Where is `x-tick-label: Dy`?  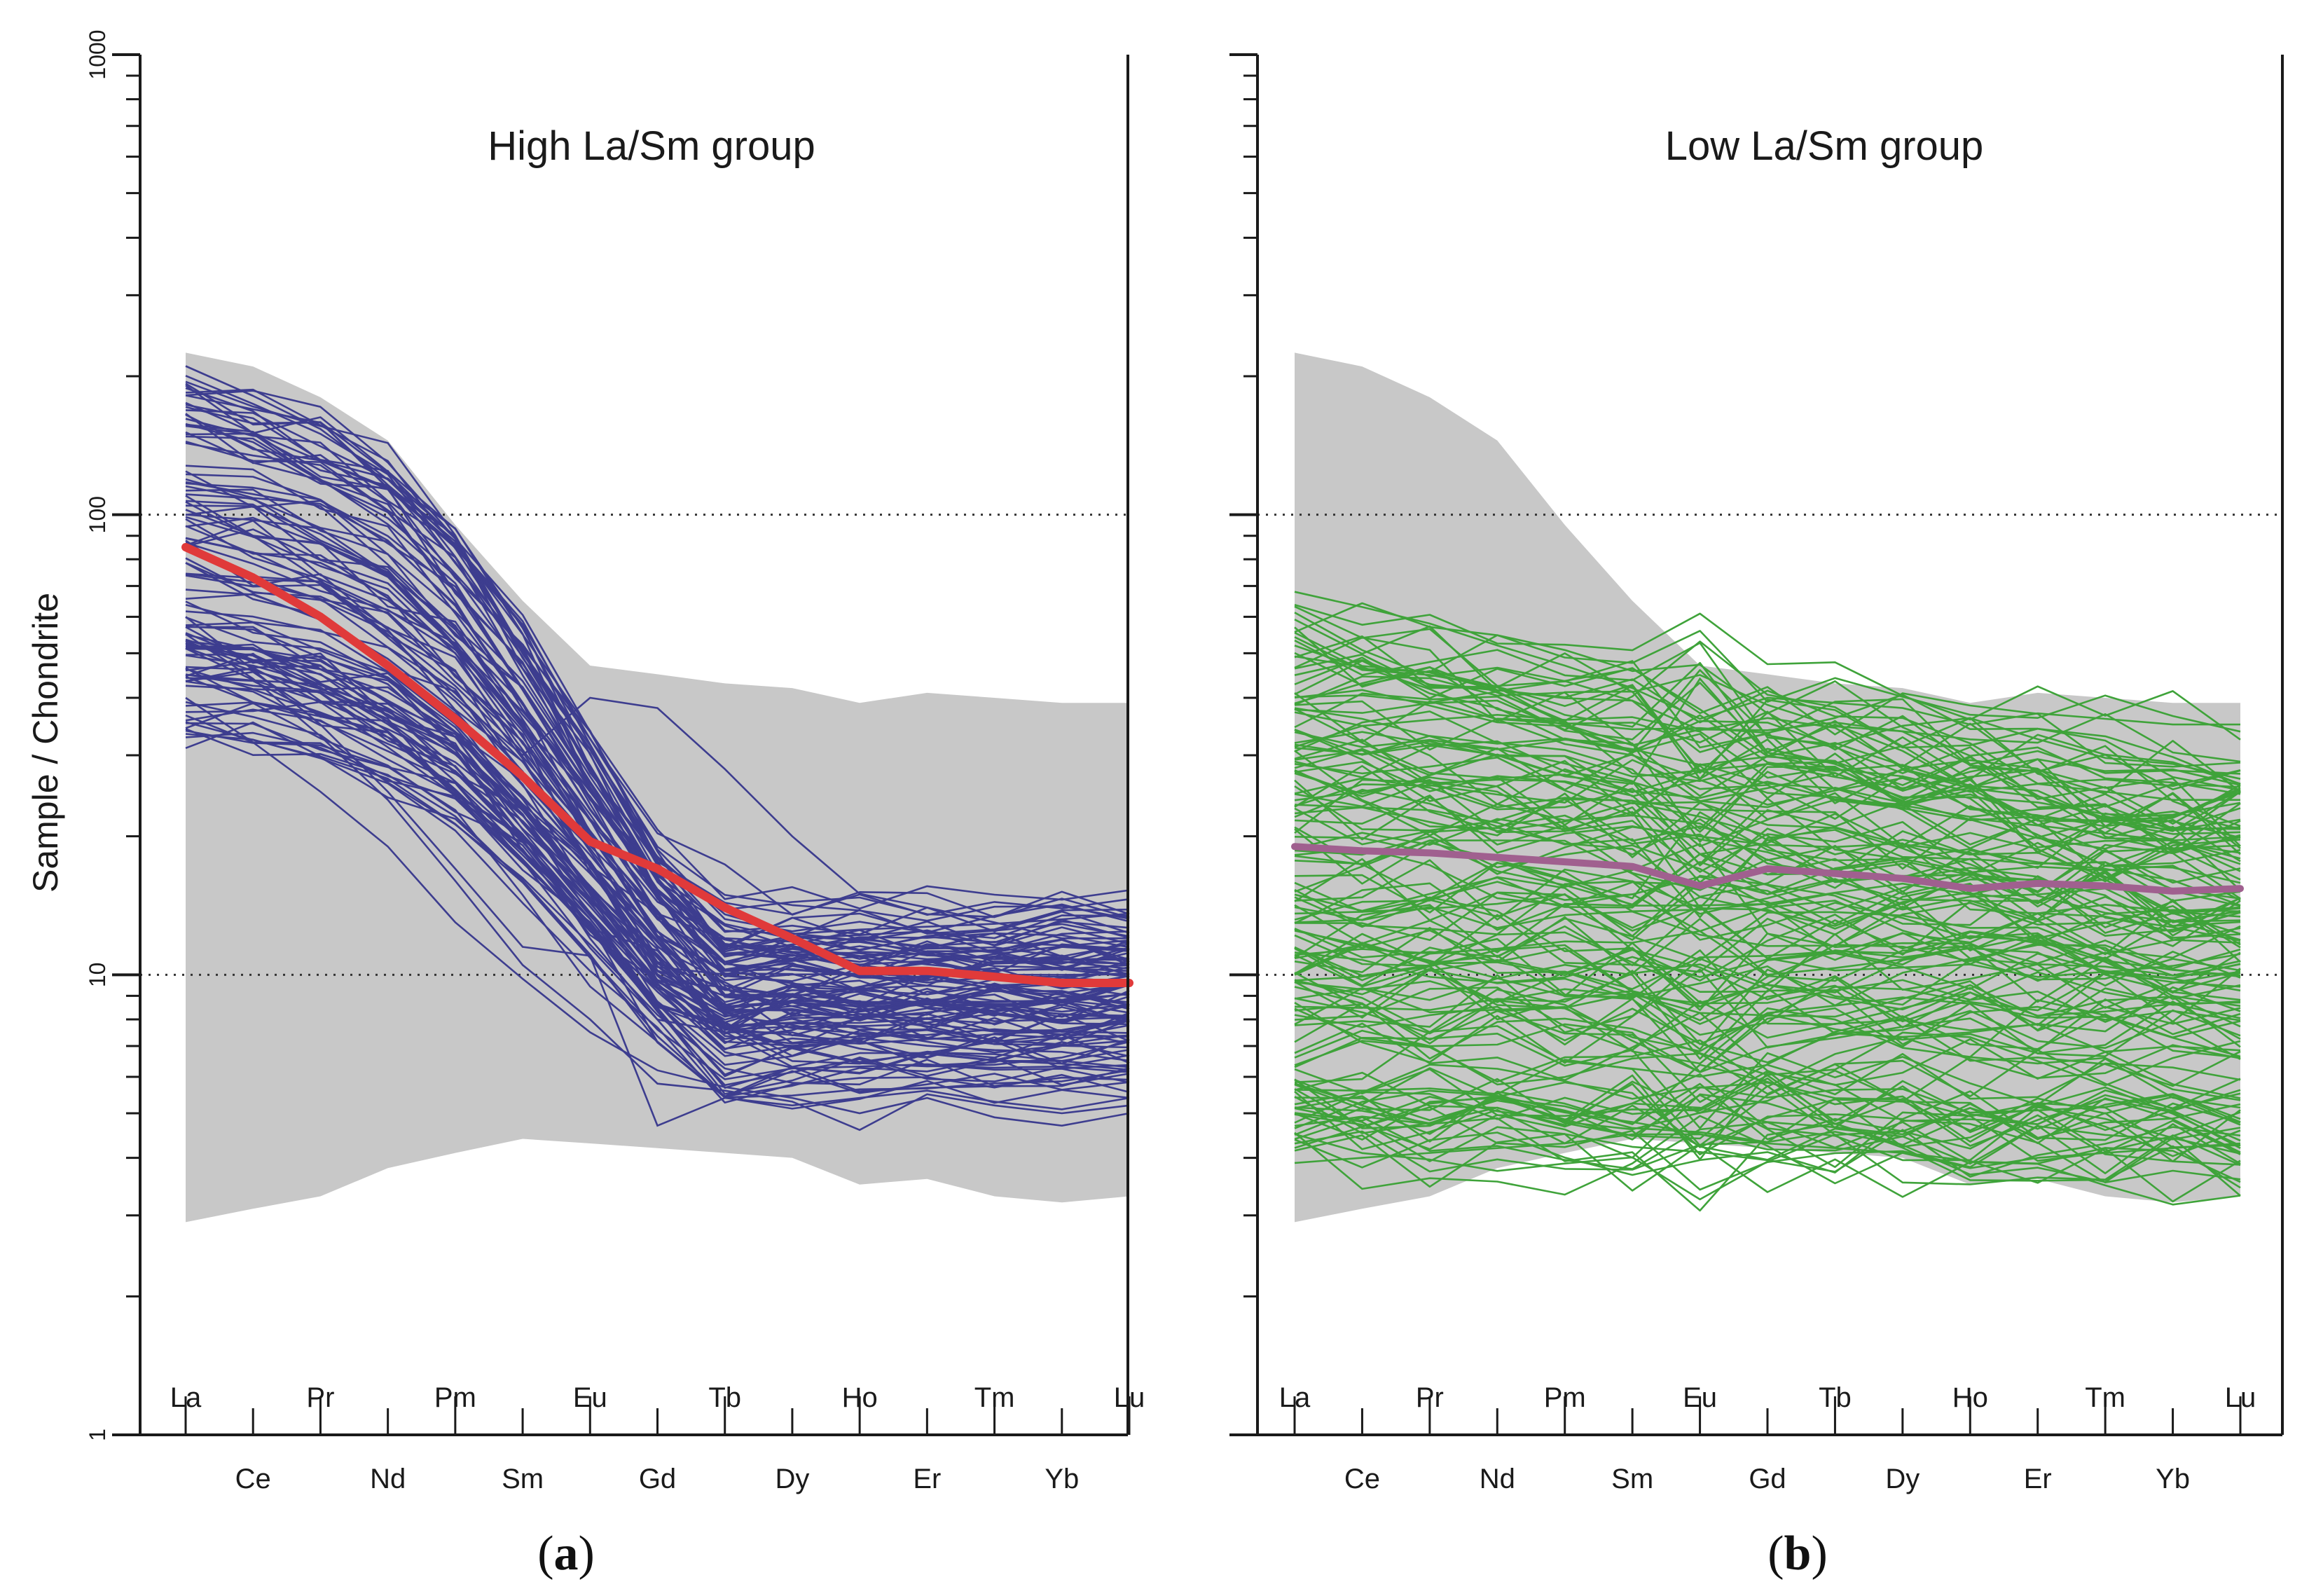
x-tick-label: Dy is located at coordinates (1902, 1479).